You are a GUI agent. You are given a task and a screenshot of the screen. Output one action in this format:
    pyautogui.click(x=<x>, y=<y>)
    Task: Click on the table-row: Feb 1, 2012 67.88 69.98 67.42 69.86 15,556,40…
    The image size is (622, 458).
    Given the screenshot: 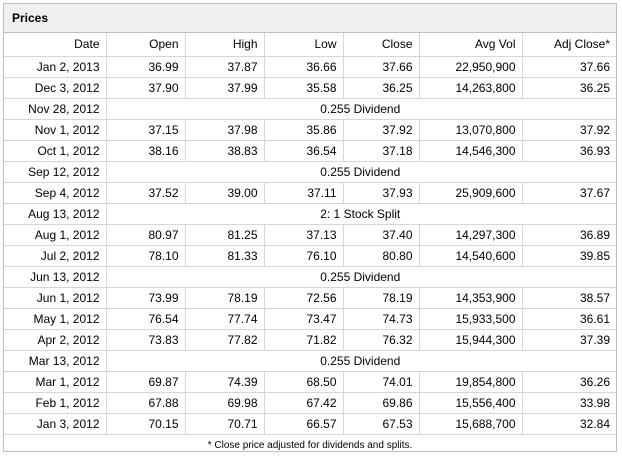 What is the action you would take?
    pyautogui.click(x=310, y=403)
    